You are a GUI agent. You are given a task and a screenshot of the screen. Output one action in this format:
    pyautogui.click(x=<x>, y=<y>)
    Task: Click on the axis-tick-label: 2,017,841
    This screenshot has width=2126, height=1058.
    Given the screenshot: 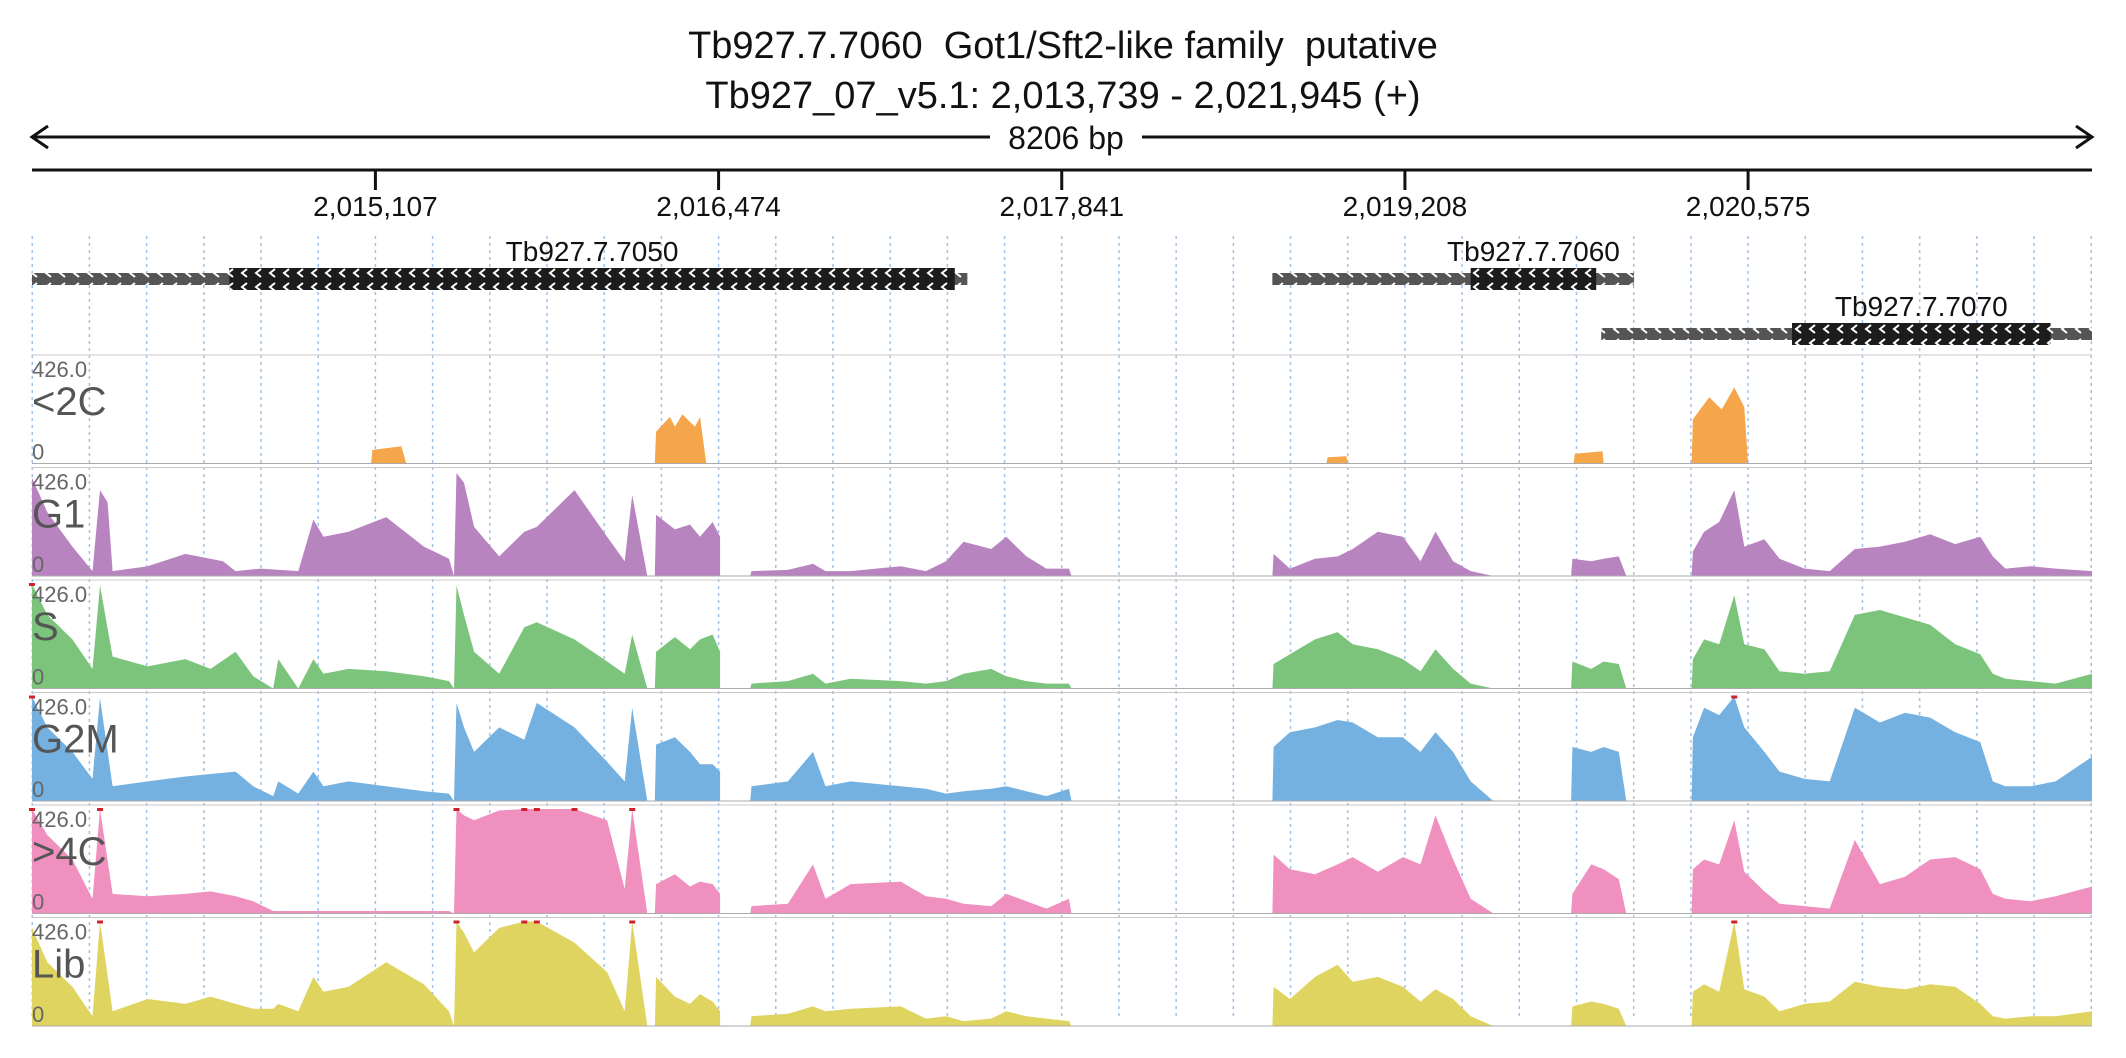 What is the action you would take?
    pyautogui.click(x=1061, y=206)
    